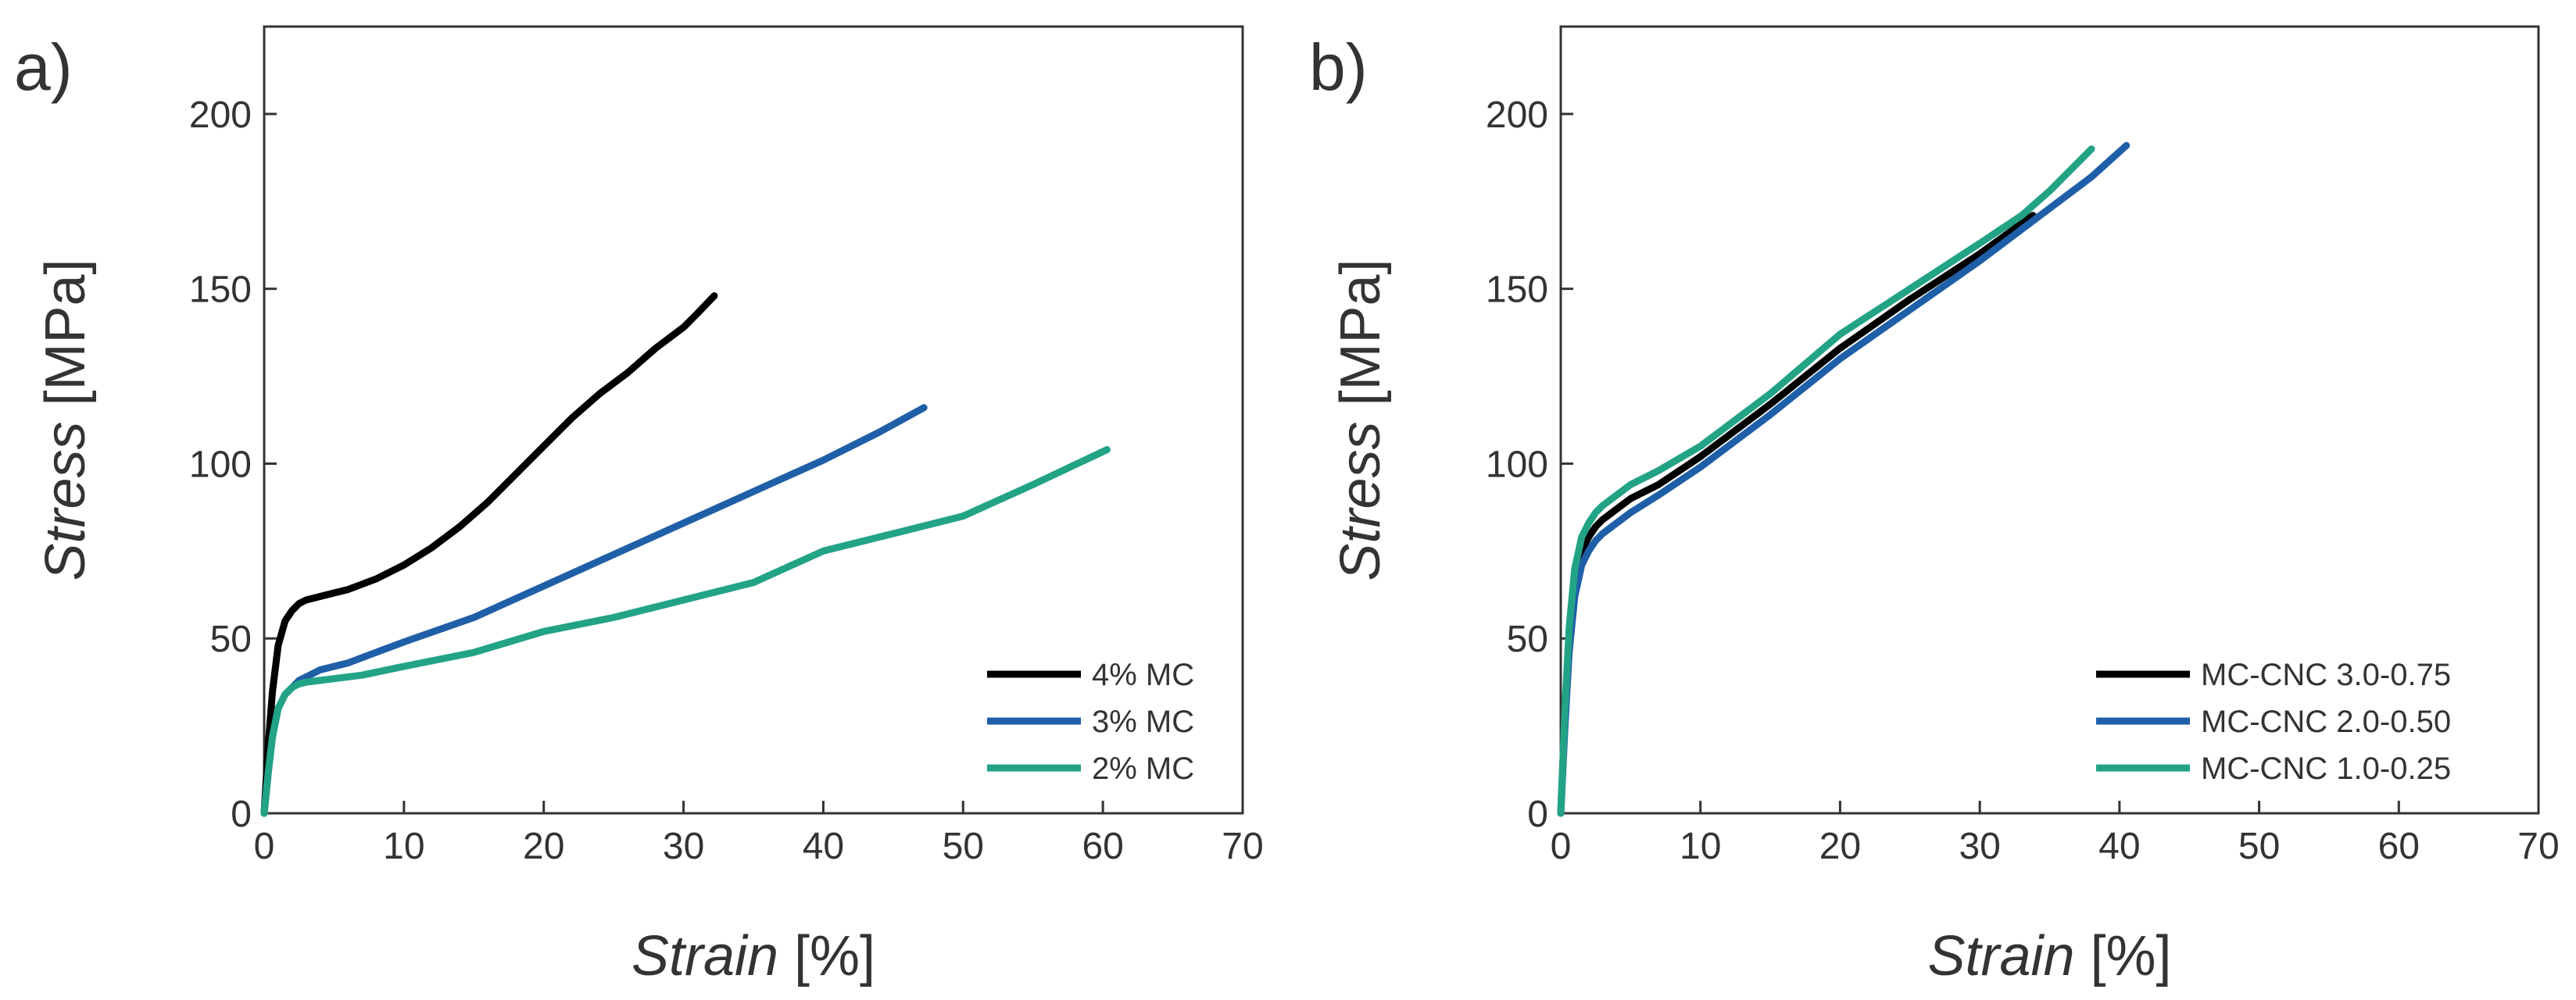 Image resolution: width=2576 pixels, height=1000 pixels. Describe the element at coordinates (1338, 67) in the screenshot. I see `panel-label: b)` at that location.